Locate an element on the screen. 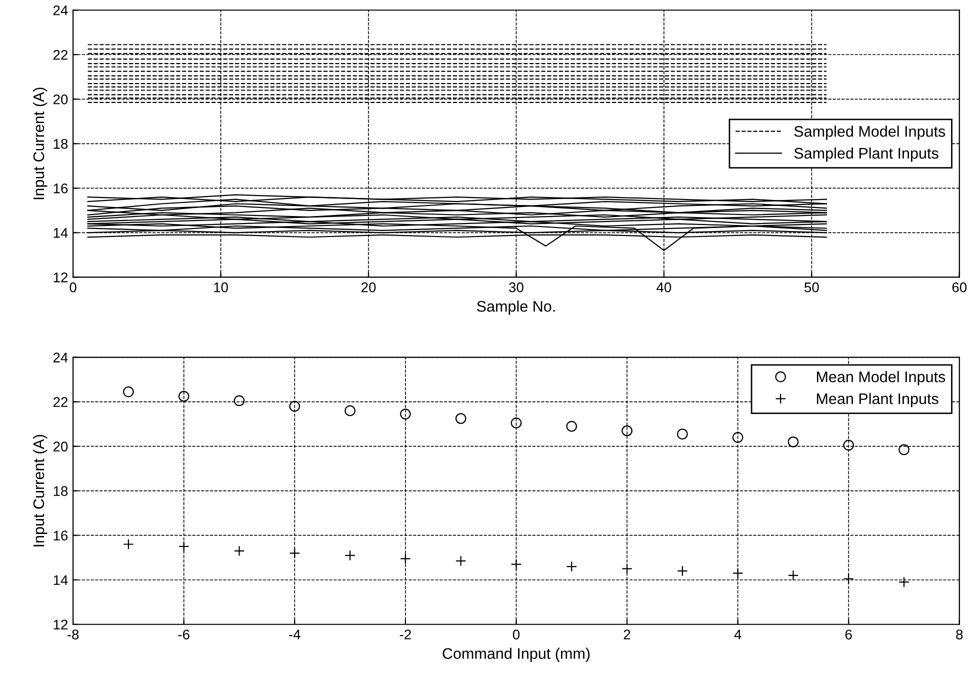 Image resolution: width=974 pixels, height=675 pixels. x-tick-label: 40 is located at coordinates (664, 287).